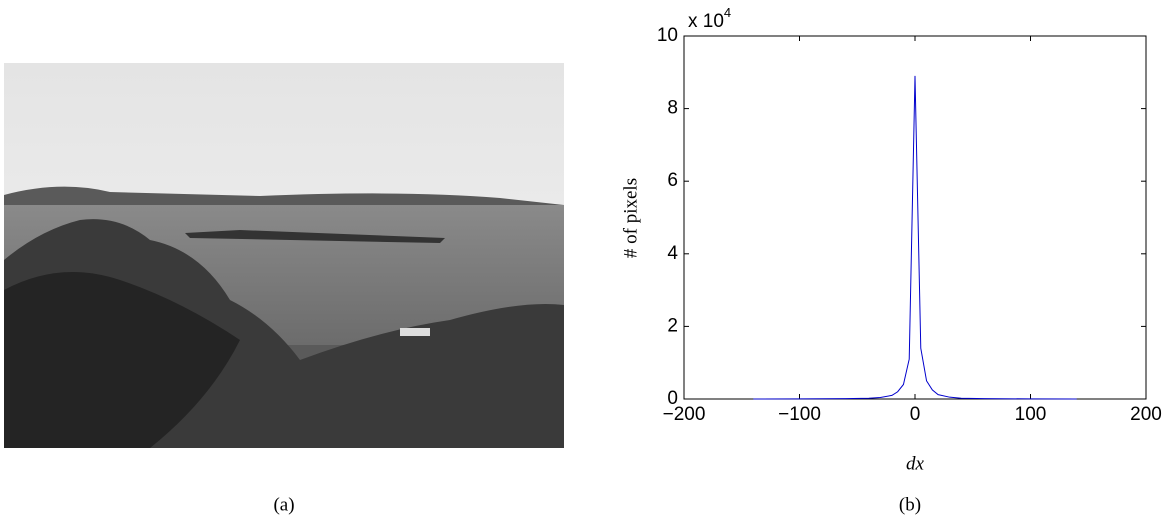 This screenshot has height=519, width=1173. I want to click on y-tick-label: 8, so click(672, 108).